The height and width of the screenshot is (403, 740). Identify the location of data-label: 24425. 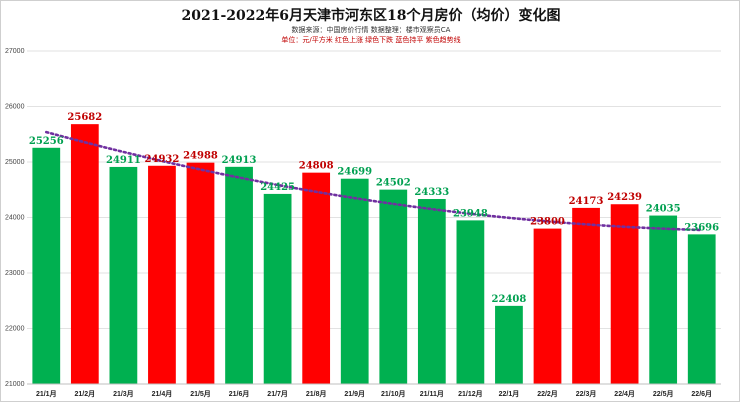
(277, 187).